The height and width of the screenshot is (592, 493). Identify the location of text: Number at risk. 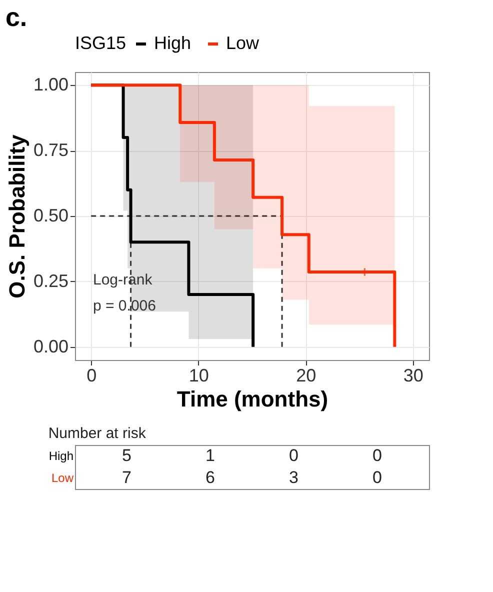
(97, 433).